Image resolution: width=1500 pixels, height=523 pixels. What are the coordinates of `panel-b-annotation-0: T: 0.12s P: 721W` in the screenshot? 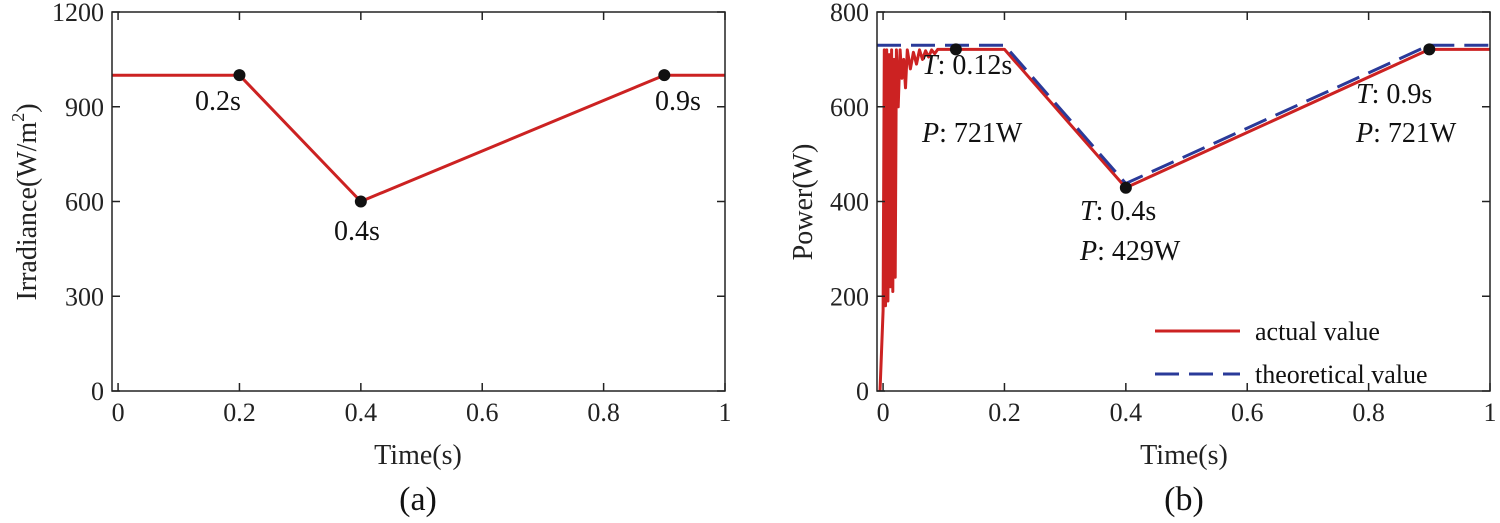 It's located at (972, 99).